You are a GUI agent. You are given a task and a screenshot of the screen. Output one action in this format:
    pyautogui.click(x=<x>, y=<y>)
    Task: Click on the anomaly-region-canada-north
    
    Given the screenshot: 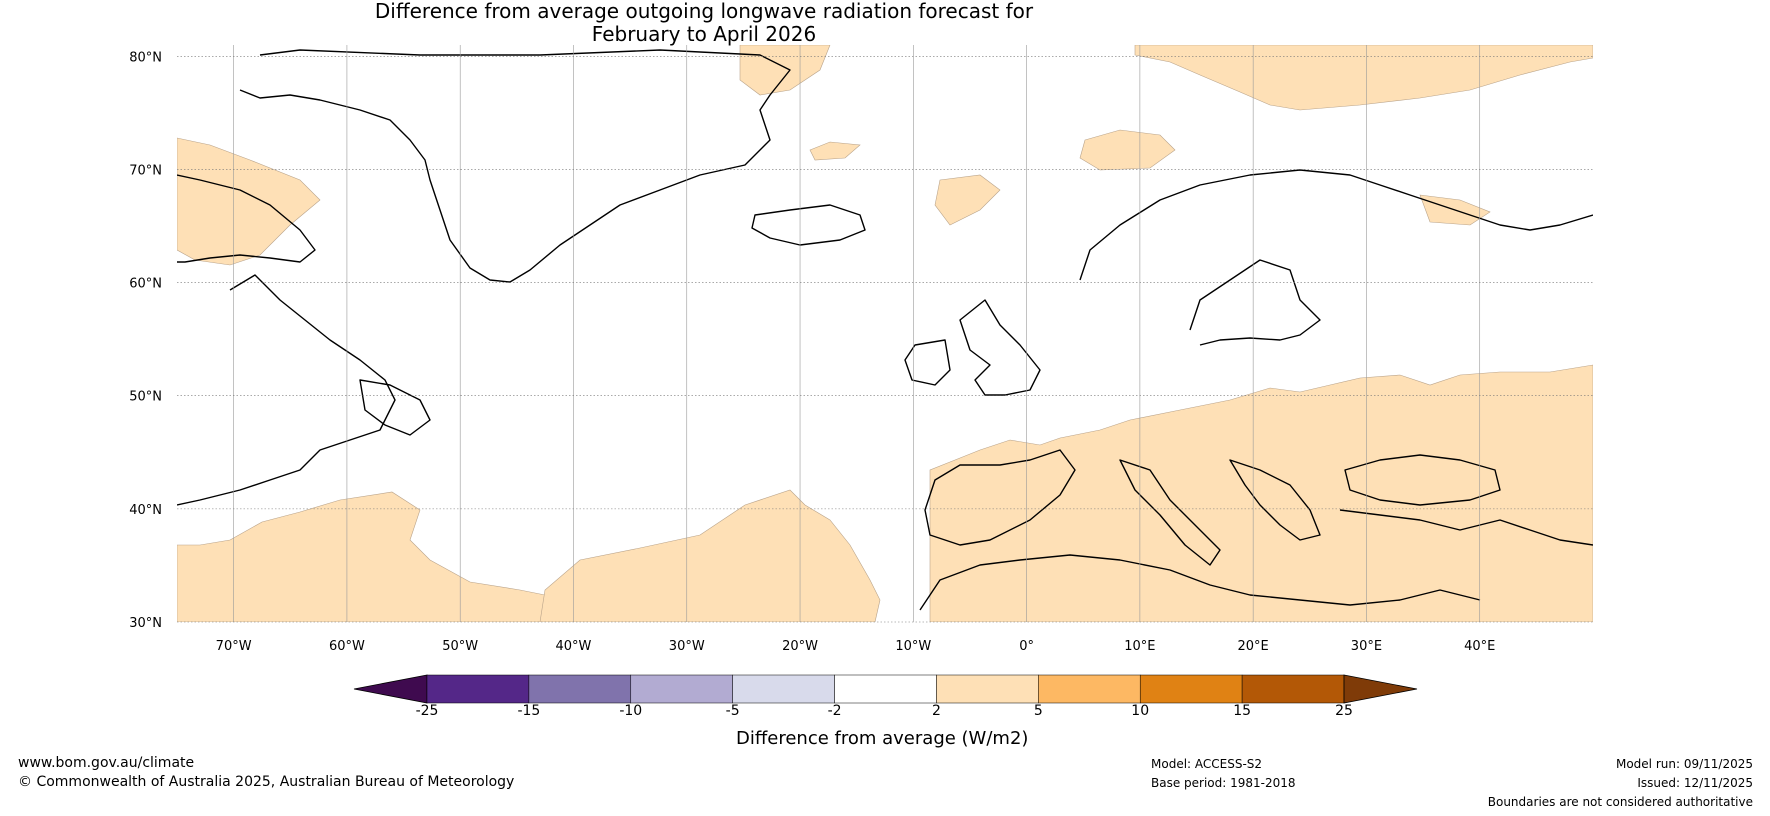 What is the action you would take?
    pyautogui.click(x=249, y=201)
    